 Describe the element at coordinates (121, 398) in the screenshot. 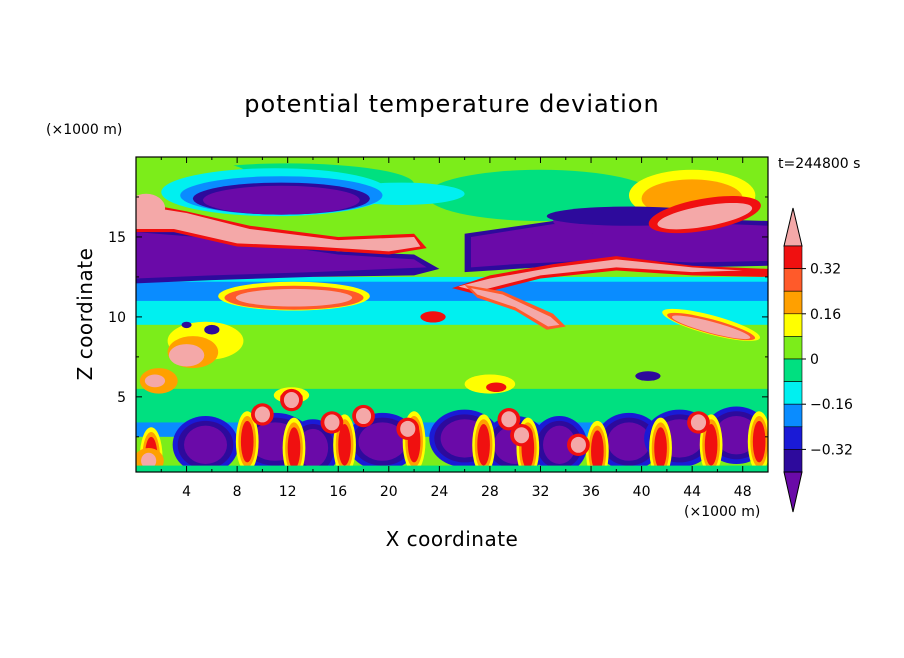

I see `y-tick-label: 5` at that location.